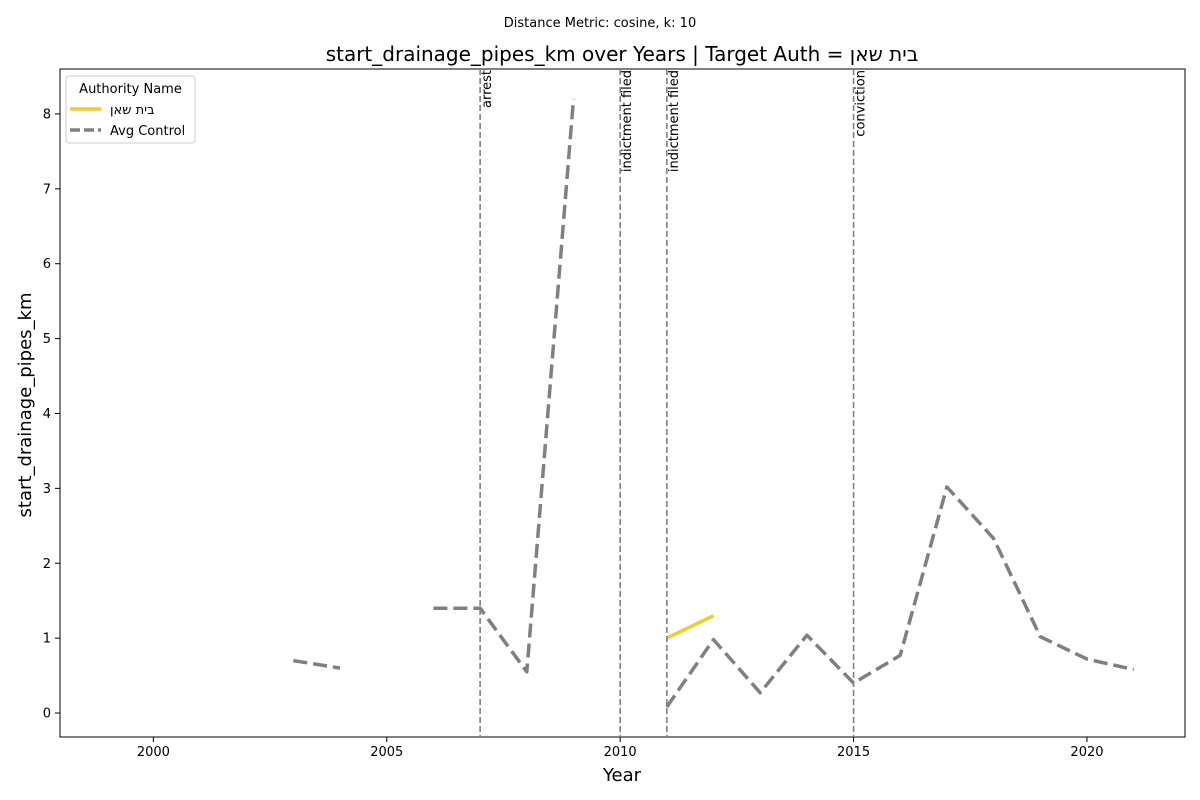 This screenshot has width=1200, height=800. What do you see at coordinates (47, 564) in the screenshot?
I see `y-tick-label: 2` at bounding box center [47, 564].